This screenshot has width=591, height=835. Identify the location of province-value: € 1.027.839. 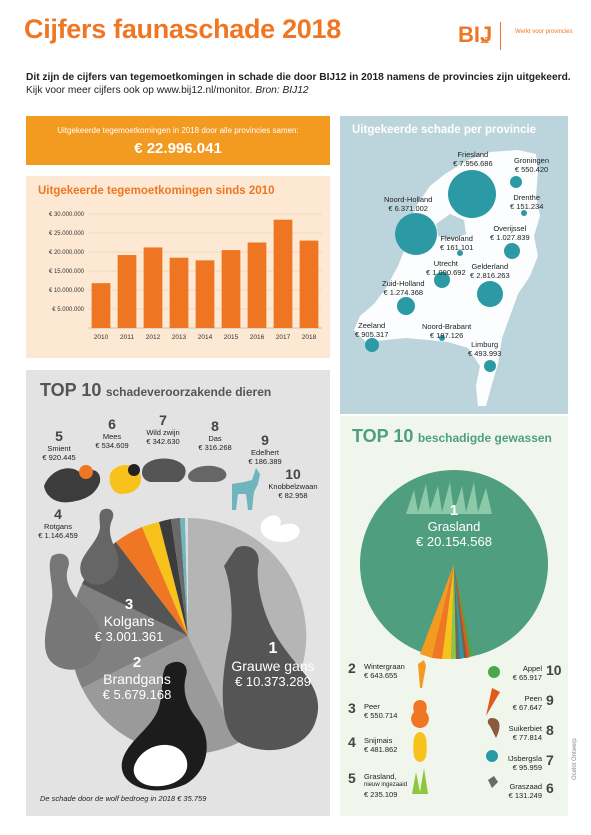
(510, 237).